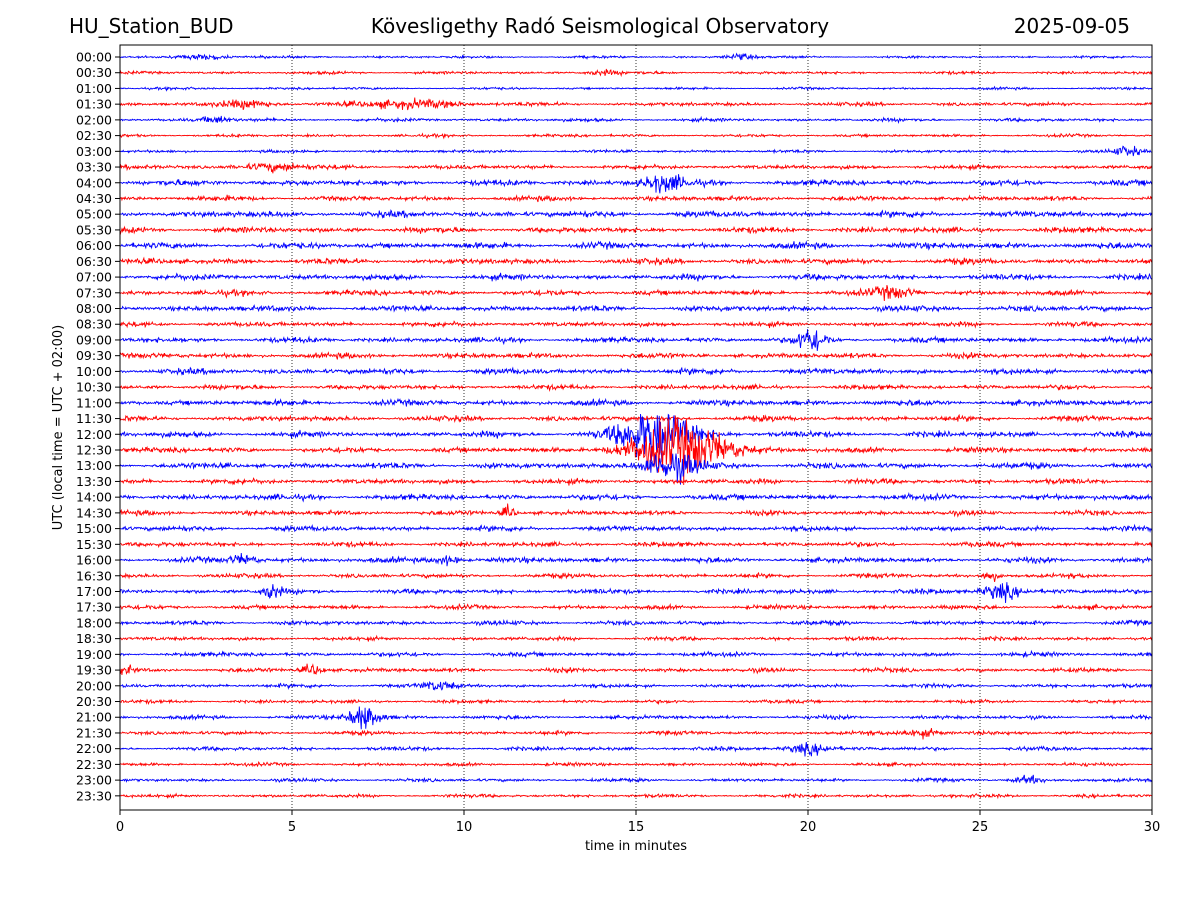 Image resolution: width=1200 pixels, height=900 pixels. Describe the element at coordinates (94, 198) in the screenshot. I see `y-tick-label: 04:30` at that location.